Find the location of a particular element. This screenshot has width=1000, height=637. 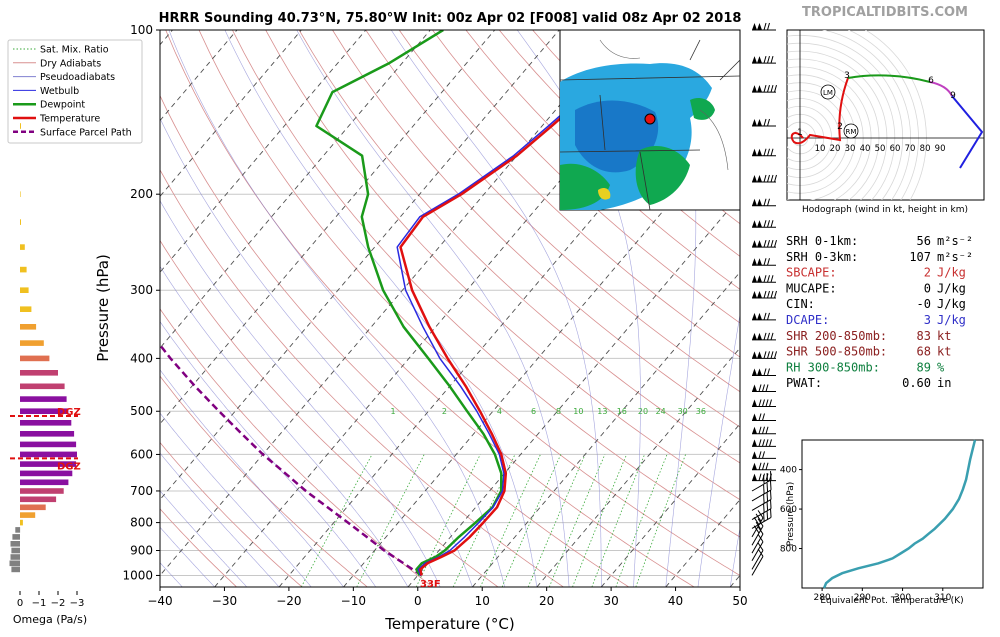

index-name: SRH 0-3km: is located at coordinates (822, 257).